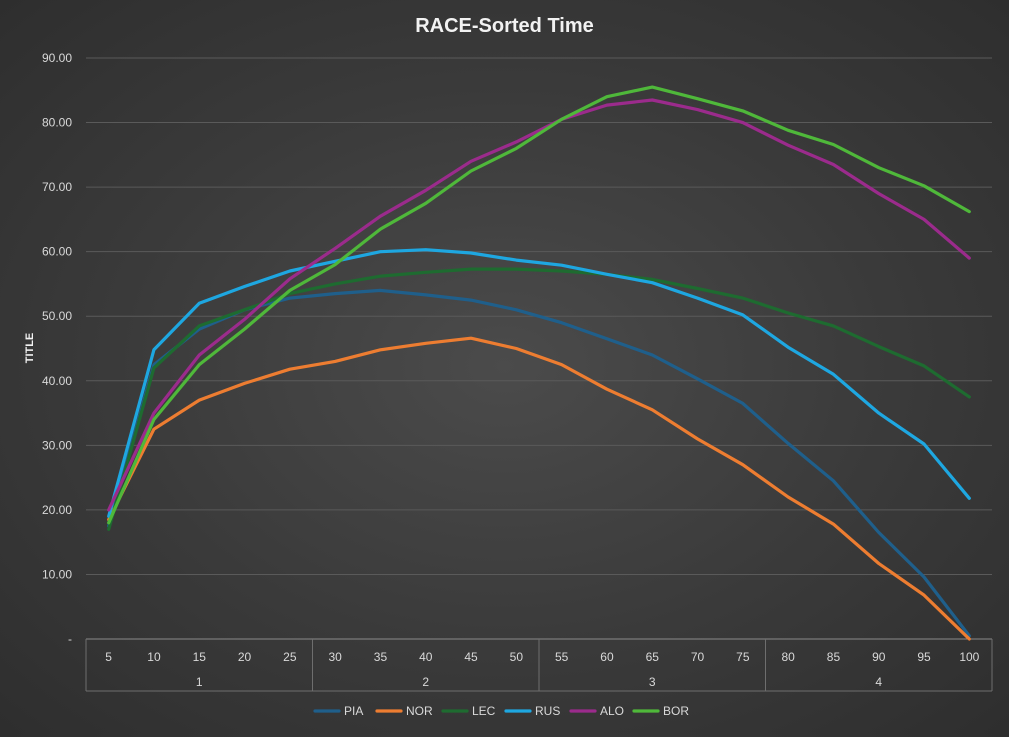  What do you see at coordinates (199, 682) in the screenshot?
I see `x-group-label: 1` at bounding box center [199, 682].